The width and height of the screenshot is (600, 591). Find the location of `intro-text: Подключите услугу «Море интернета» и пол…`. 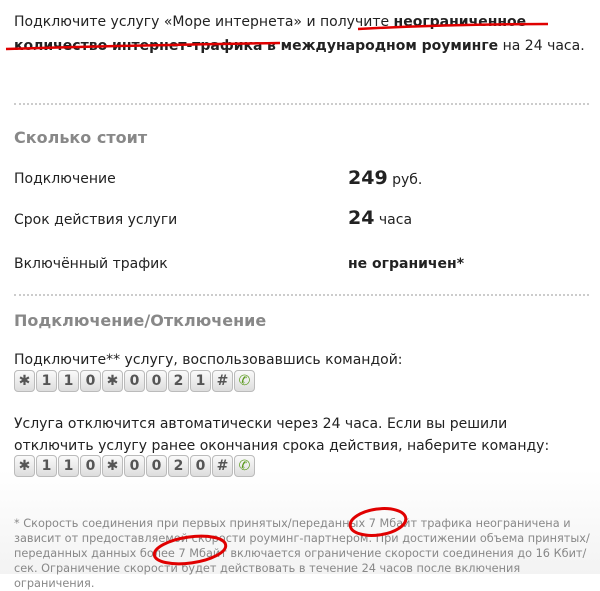

intro-text: Подключите услугу «Море интернета» и пол… is located at coordinates (299, 34).